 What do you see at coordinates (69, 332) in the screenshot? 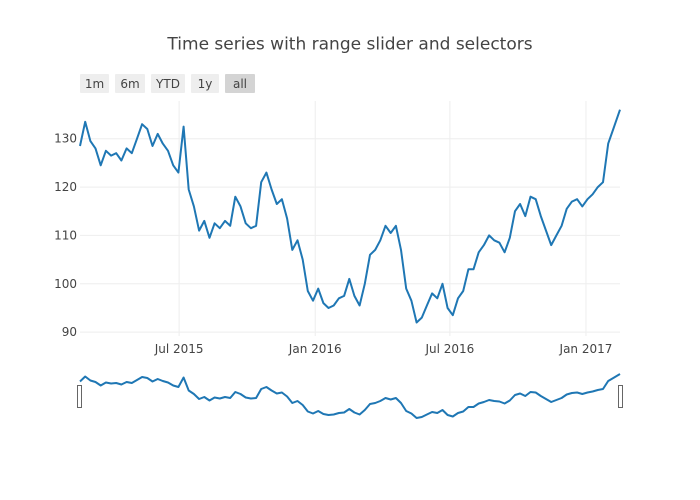
I see `y-tick-label: 90` at bounding box center [69, 332].